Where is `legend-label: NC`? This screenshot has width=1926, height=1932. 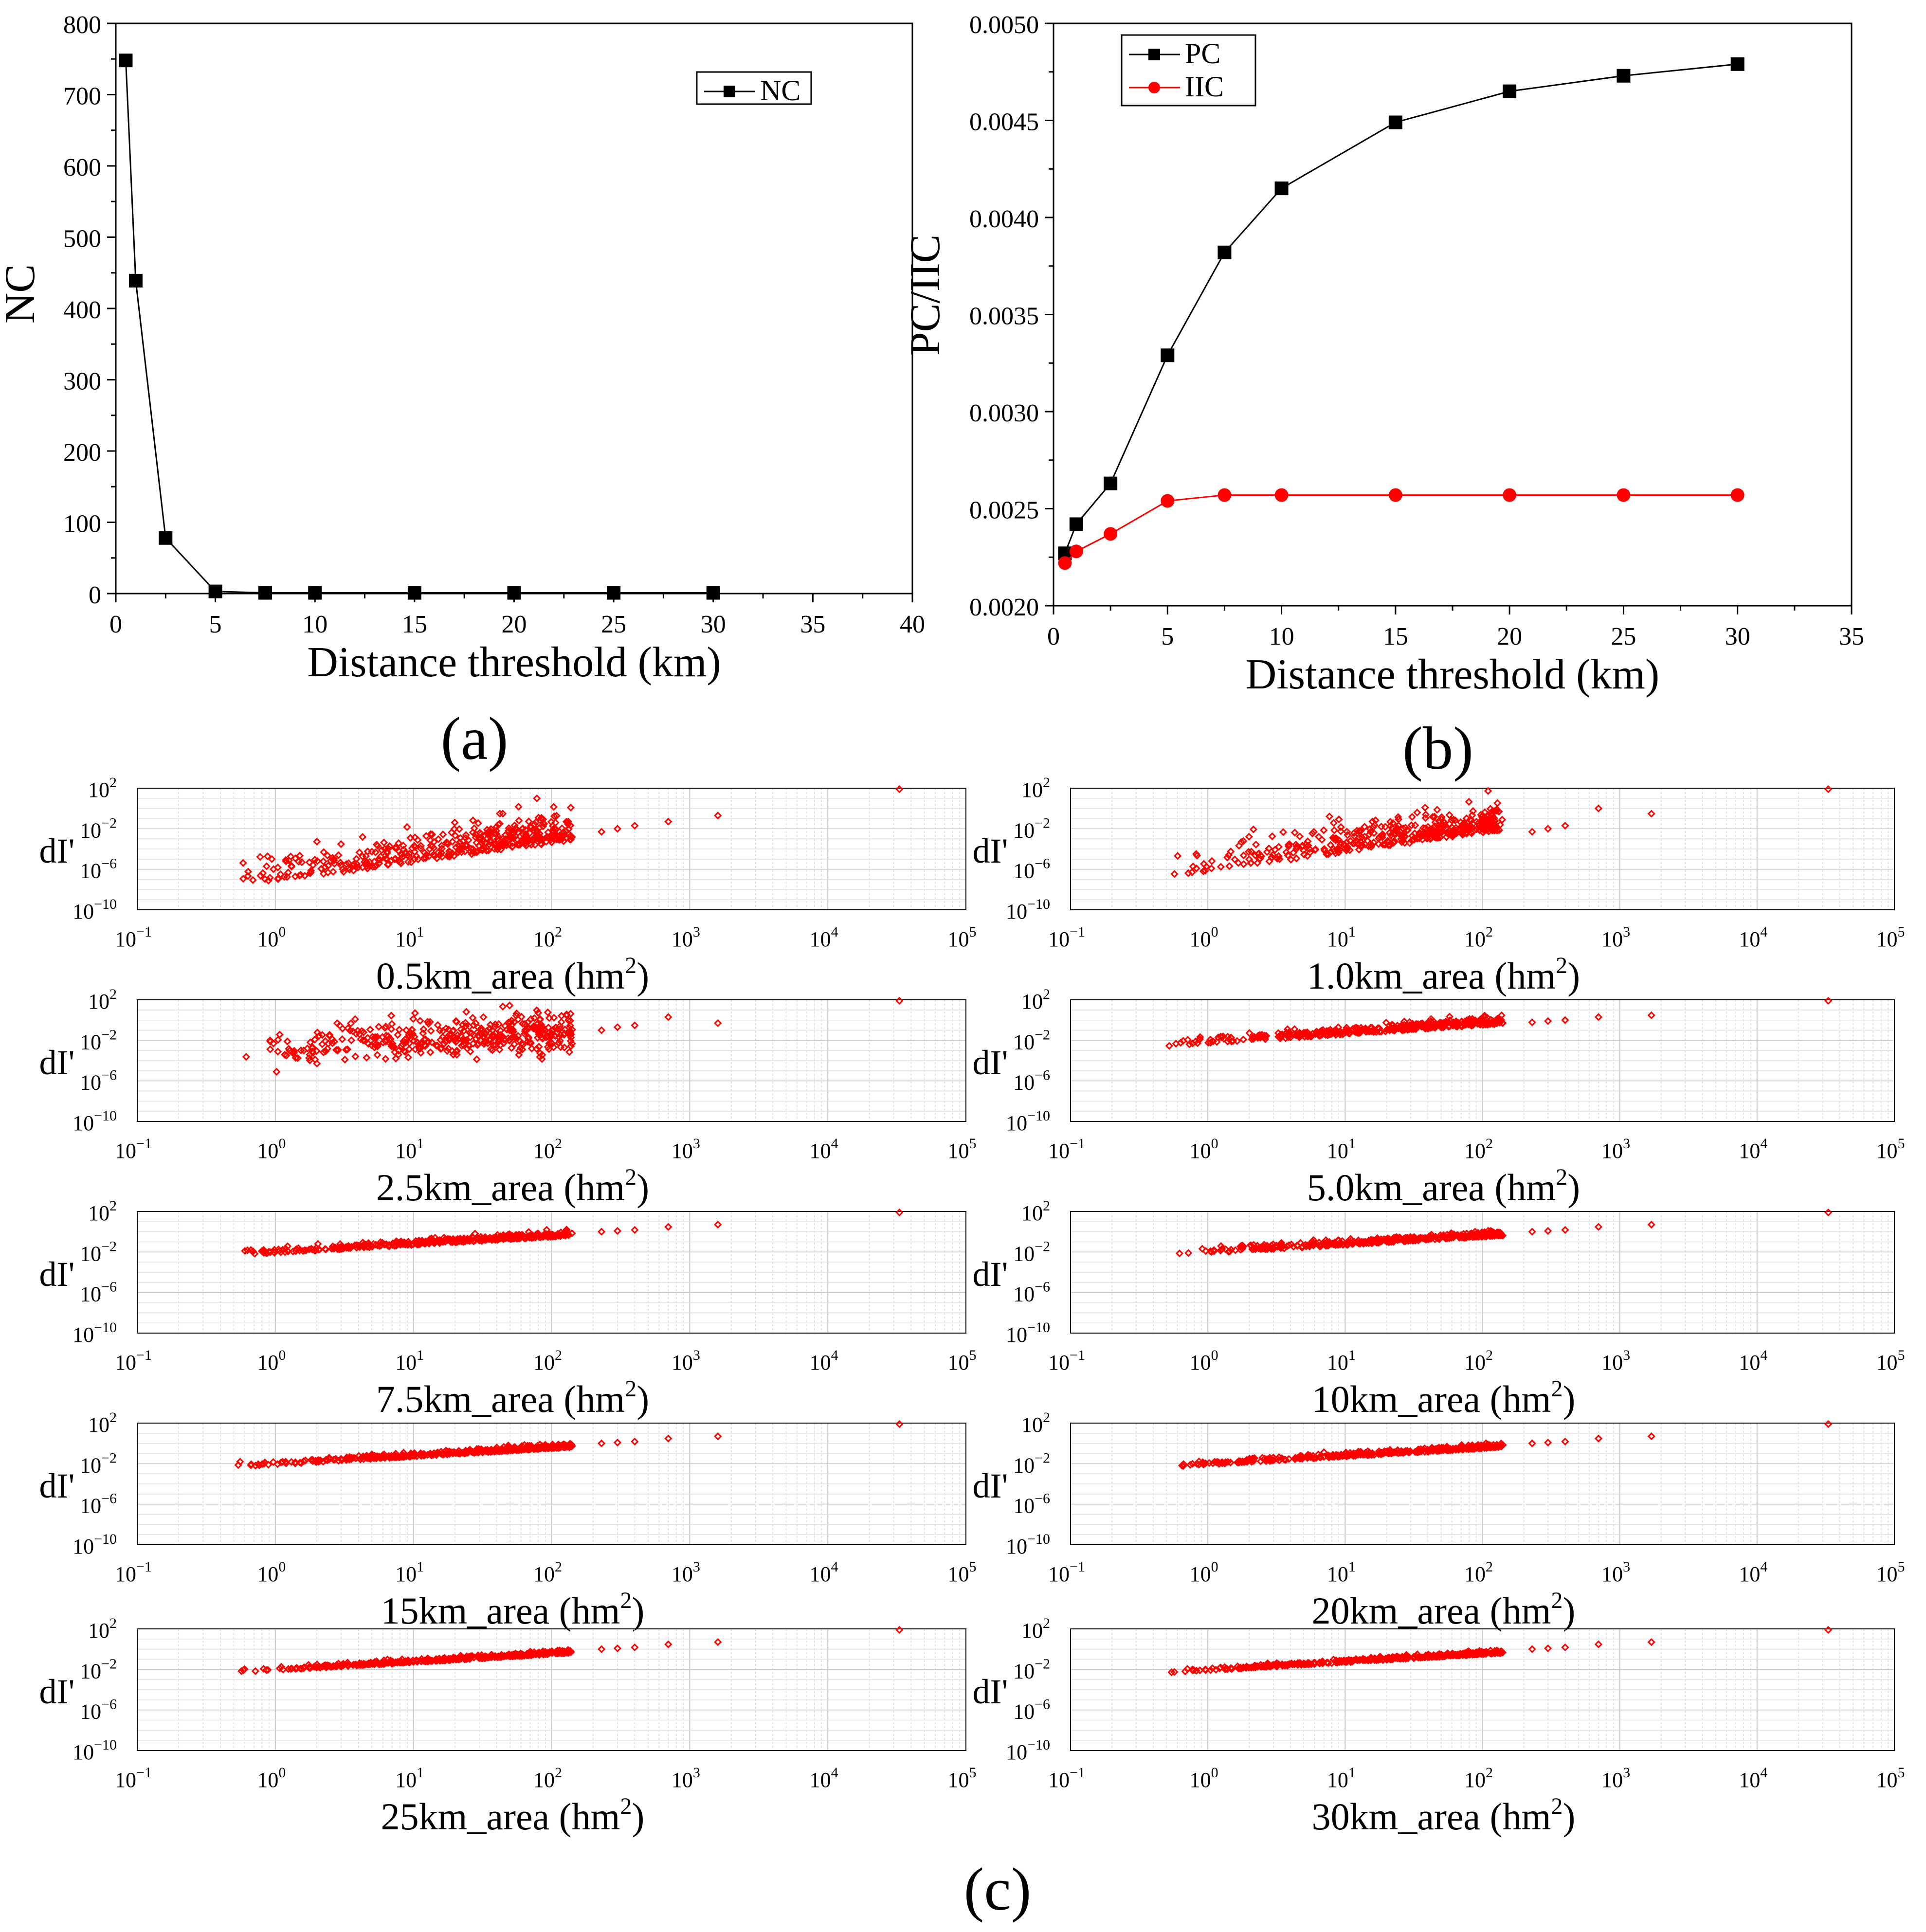
legend-label: NC is located at coordinates (780, 90).